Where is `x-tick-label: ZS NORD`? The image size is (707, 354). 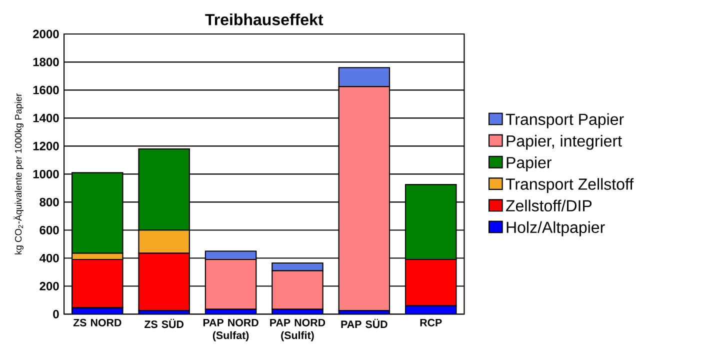 x-tick-label: ZS NORD is located at coordinates (97, 322).